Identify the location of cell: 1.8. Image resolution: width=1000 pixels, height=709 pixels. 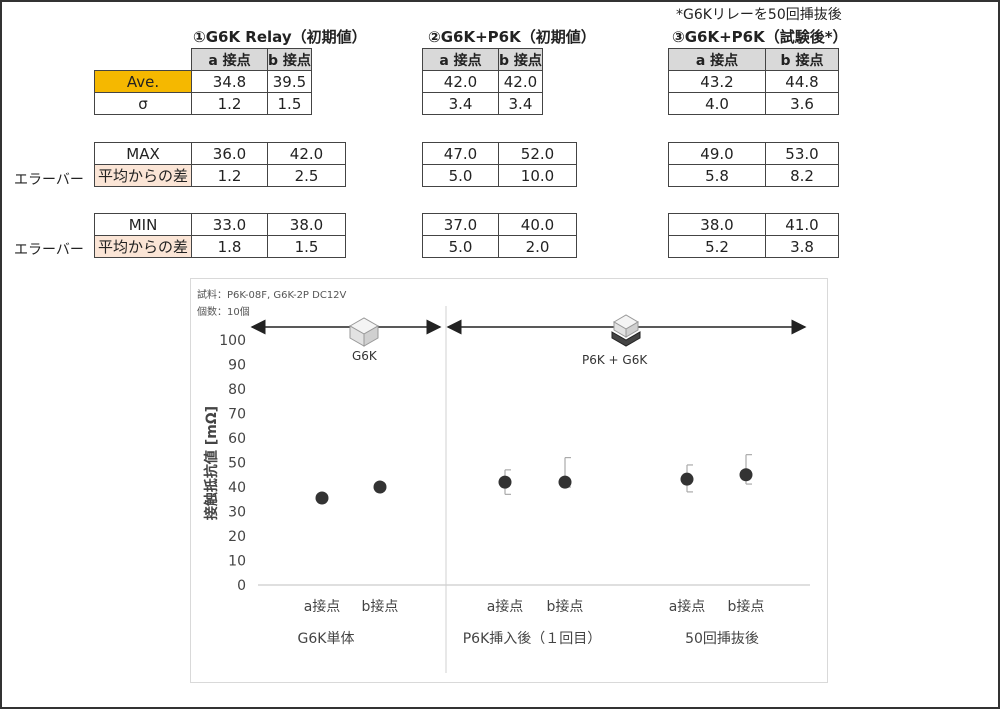
(229, 246).